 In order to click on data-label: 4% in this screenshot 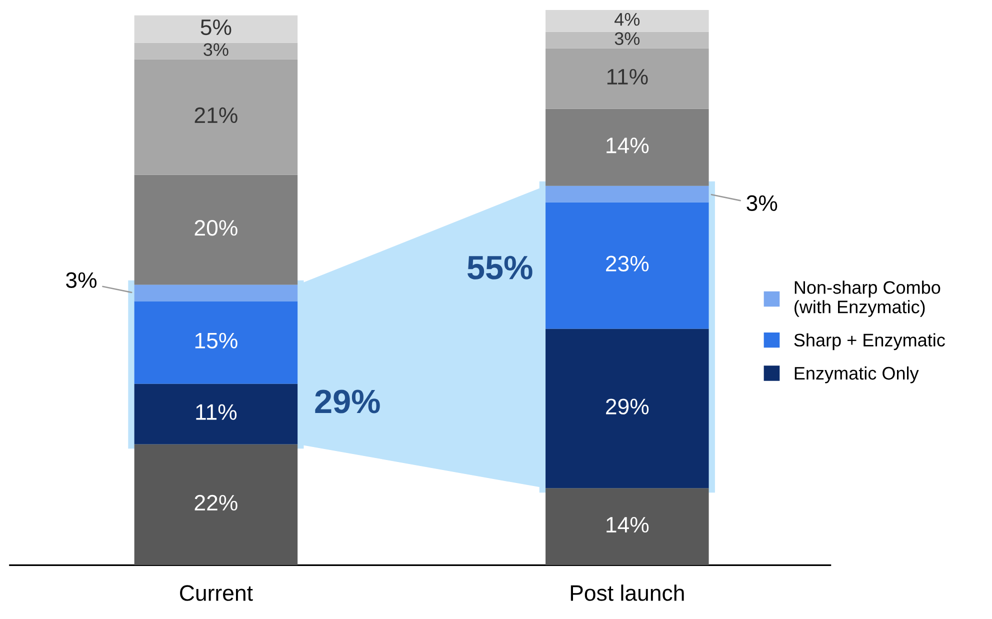, I will do `click(627, 19)`.